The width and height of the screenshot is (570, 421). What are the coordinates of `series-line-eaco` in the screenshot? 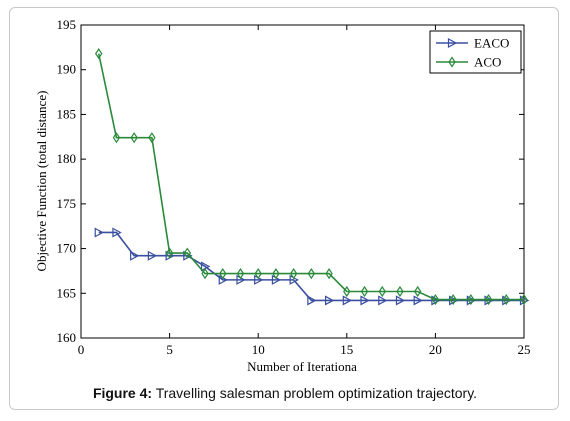 It's located at (311, 266).